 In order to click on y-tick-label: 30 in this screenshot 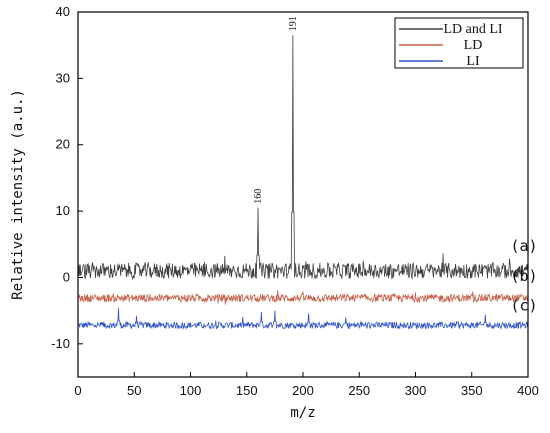, I will do `click(63, 77)`.